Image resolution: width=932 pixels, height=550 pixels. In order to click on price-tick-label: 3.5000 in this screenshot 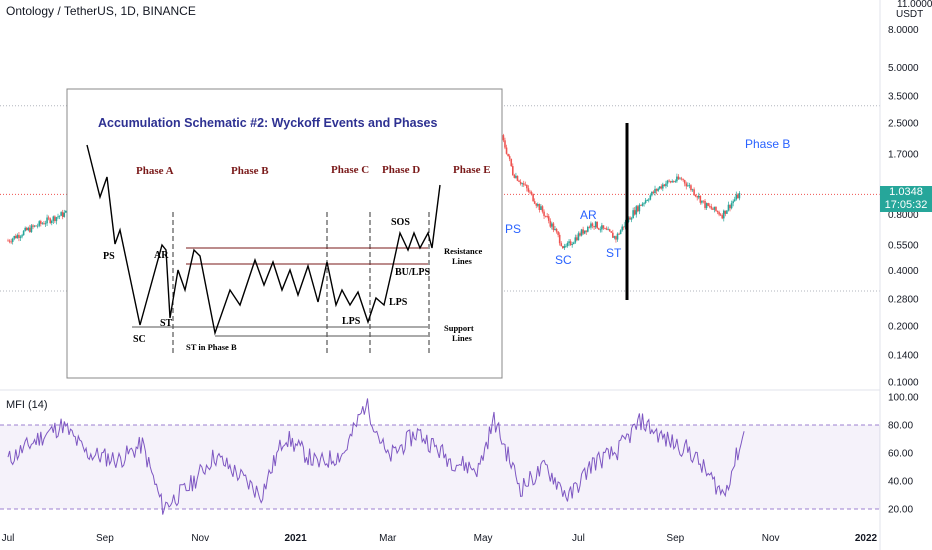, I will do `click(903, 97)`.